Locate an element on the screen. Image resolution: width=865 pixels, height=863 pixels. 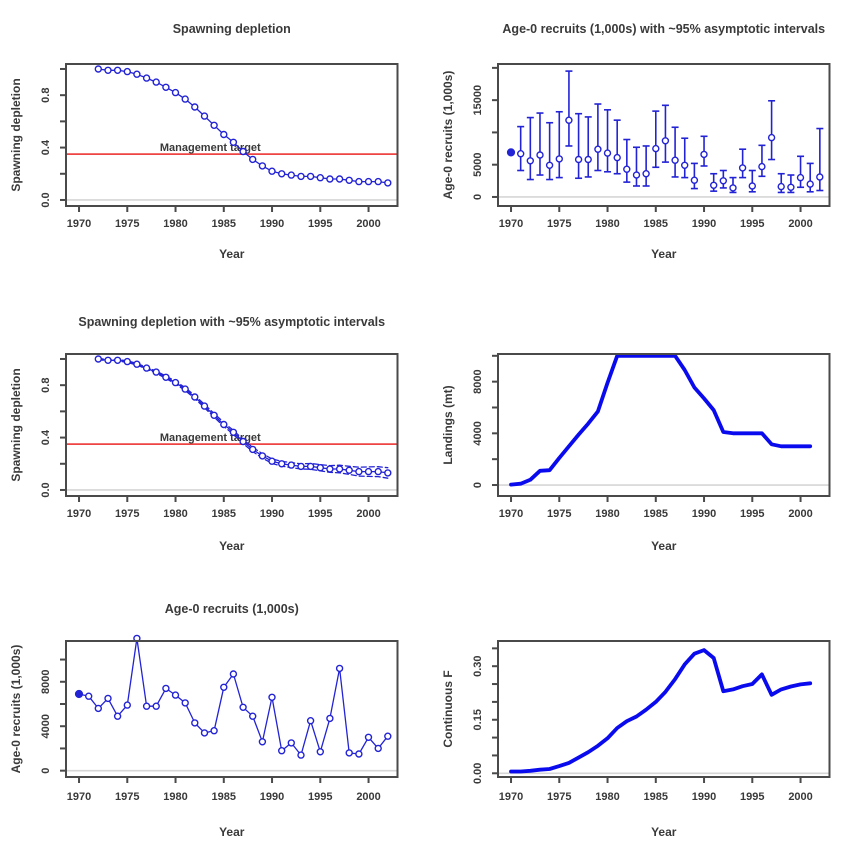
svg-text: 0.30 is located at coordinates (478, 665).